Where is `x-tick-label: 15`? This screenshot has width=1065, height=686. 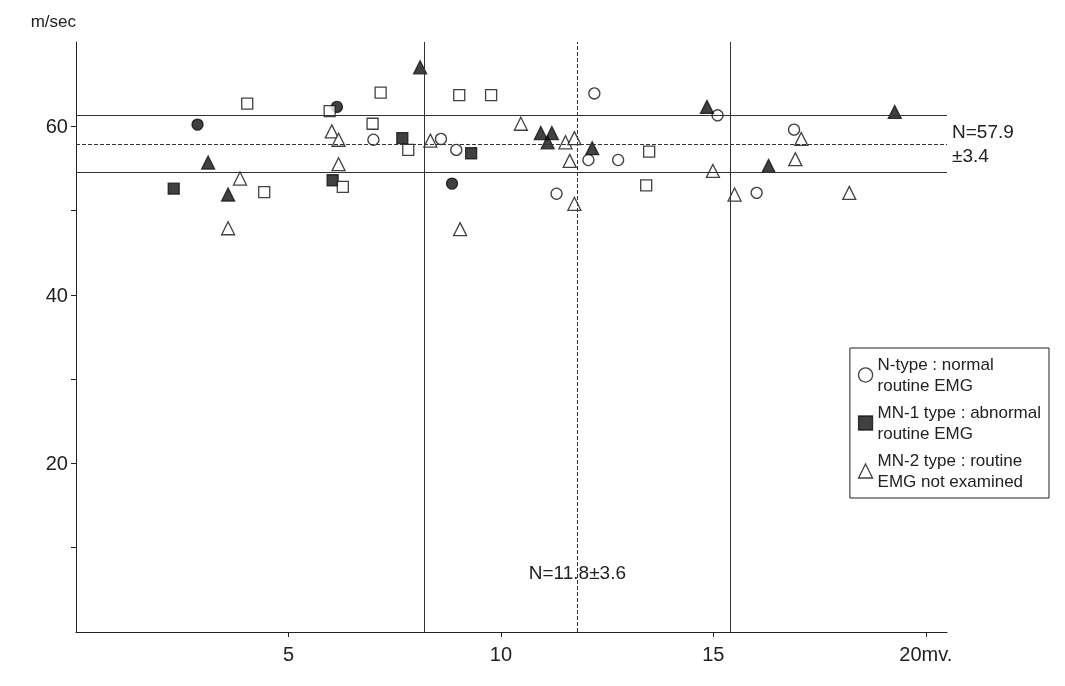
x-tick-label: 15 is located at coordinates (713, 654).